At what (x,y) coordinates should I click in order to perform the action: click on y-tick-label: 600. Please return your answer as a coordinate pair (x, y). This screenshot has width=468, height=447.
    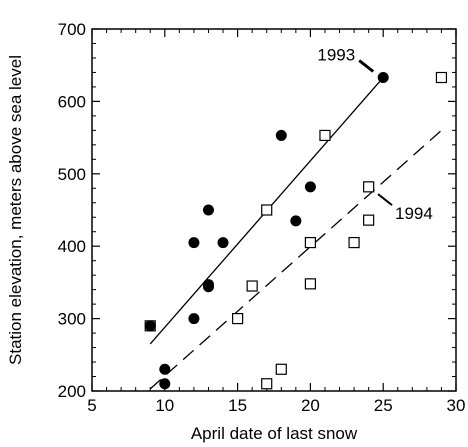
    Looking at the image, I should click on (72, 101).